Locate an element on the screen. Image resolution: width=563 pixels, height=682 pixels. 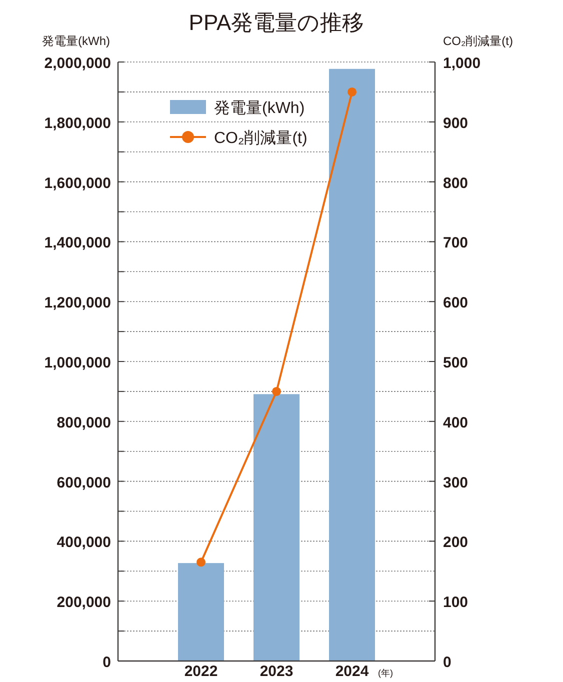
y2-tick-label: 100 is located at coordinates (455, 603).